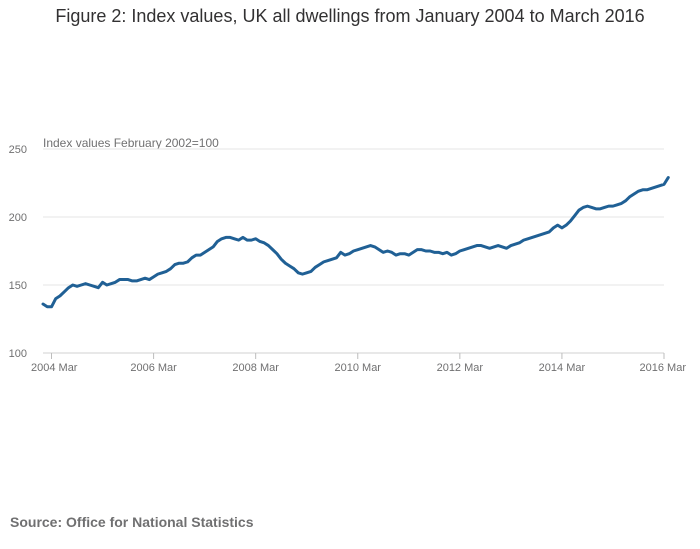  I want to click on y-tick-label: 100, so click(18, 354).